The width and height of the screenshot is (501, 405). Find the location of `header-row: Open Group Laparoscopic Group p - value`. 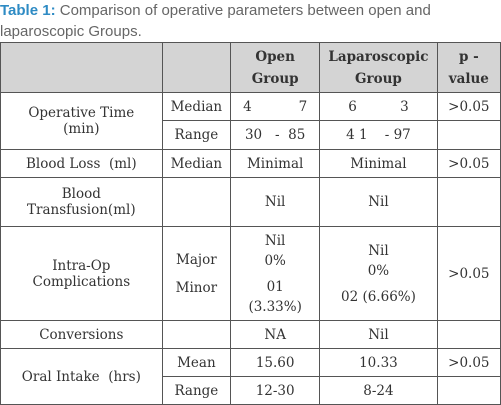

header-row: Open Group Laparoscopic Group p - value is located at coordinates (250, 67).